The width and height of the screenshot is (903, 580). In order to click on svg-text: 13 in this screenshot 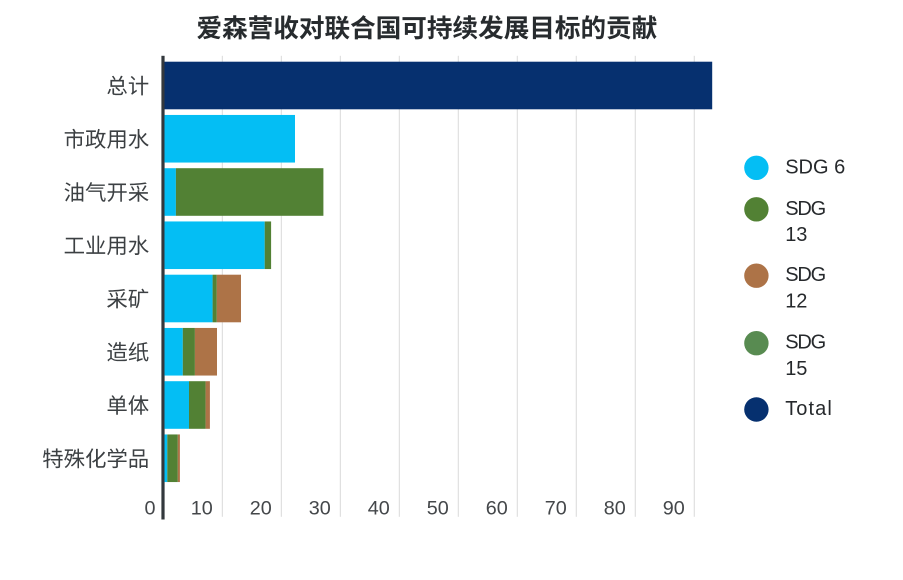, I will do `click(796, 235)`.